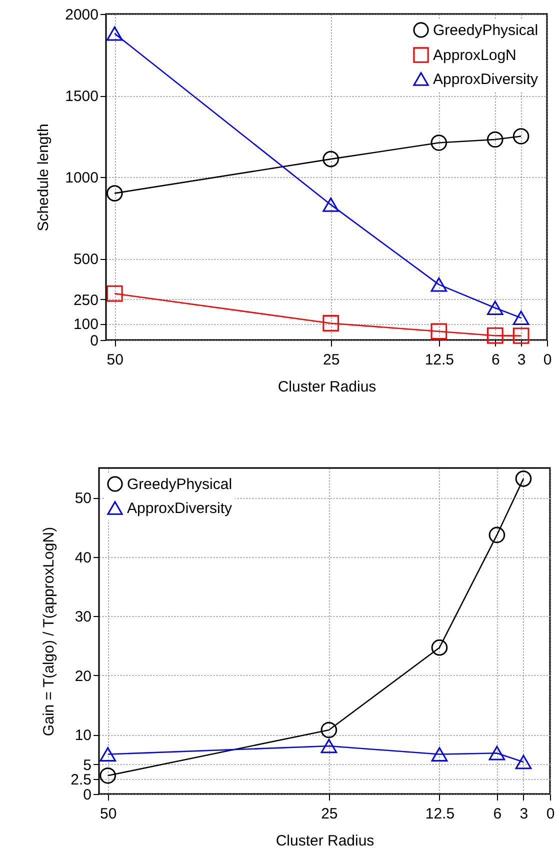 The image size is (559, 856). What do you see at coordinates (81, 780) in the screenshot?
I see `y-tick-label: 2.5` at bounding box center [81, 780].